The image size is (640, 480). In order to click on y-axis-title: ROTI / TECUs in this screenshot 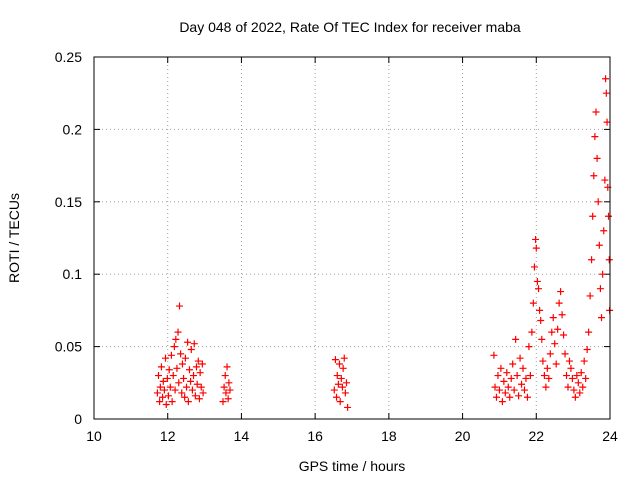, I will do `click(14, 238)`.